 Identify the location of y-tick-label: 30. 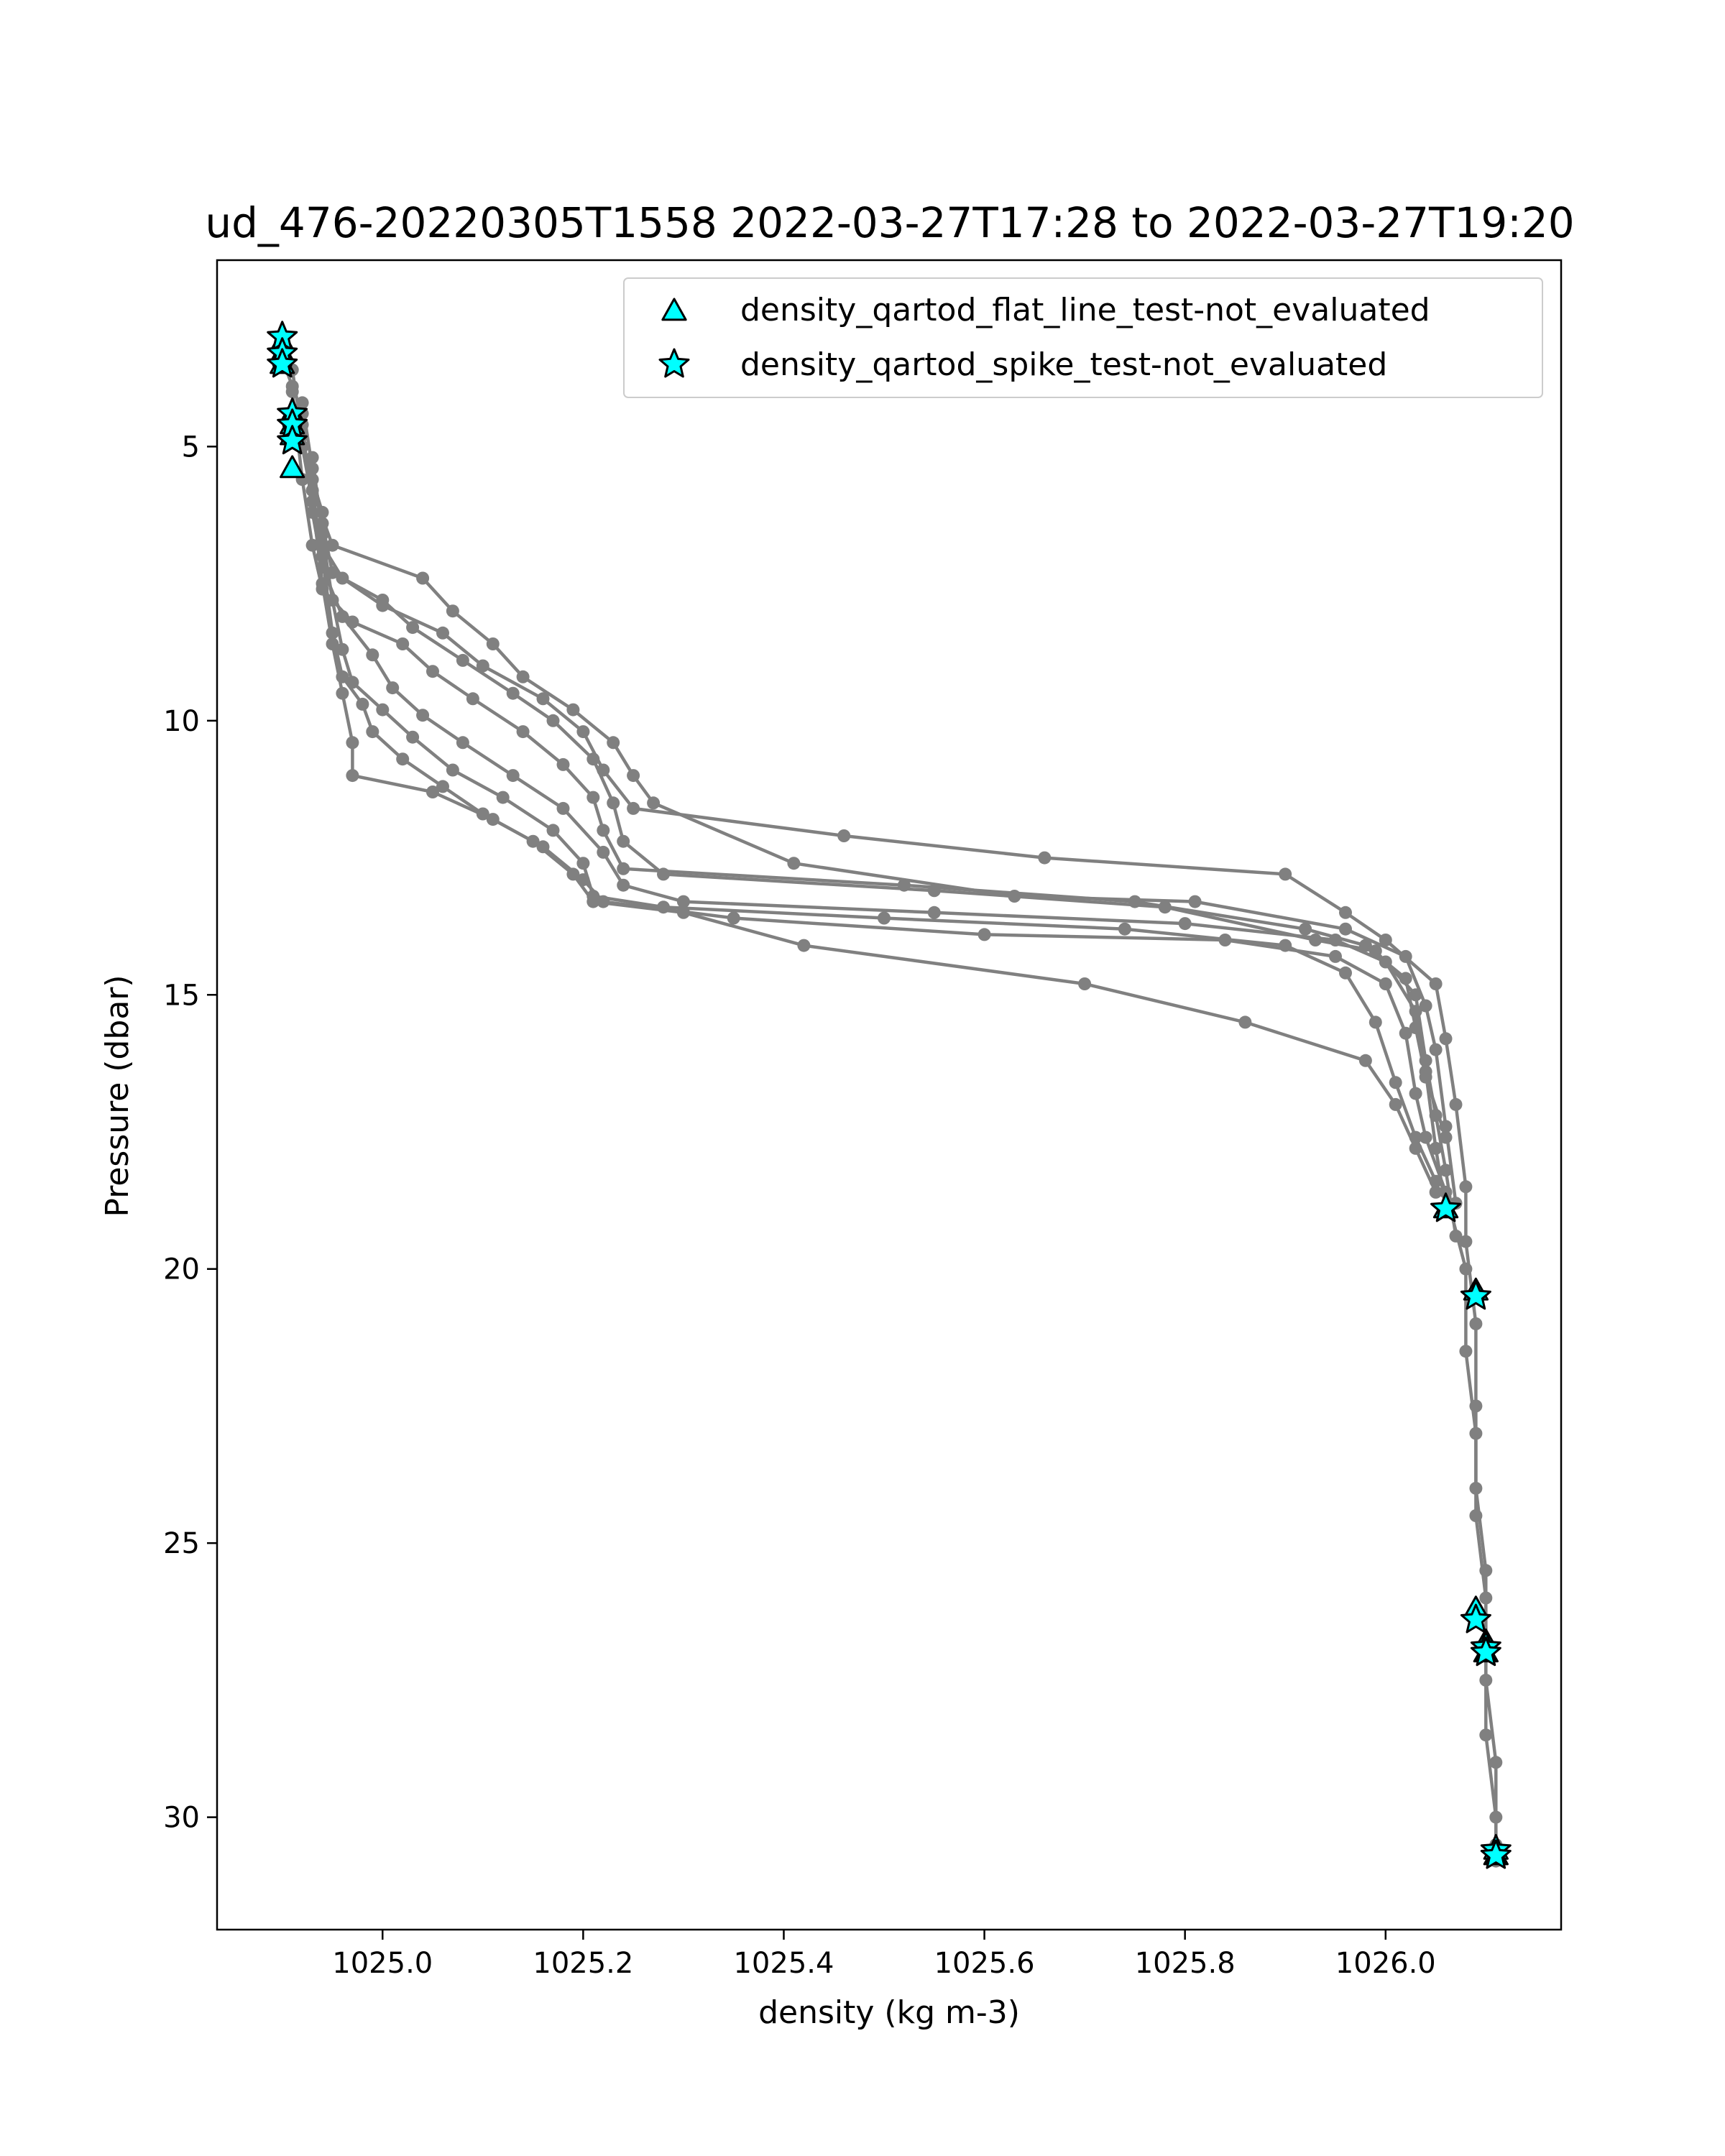
(181, 1818).